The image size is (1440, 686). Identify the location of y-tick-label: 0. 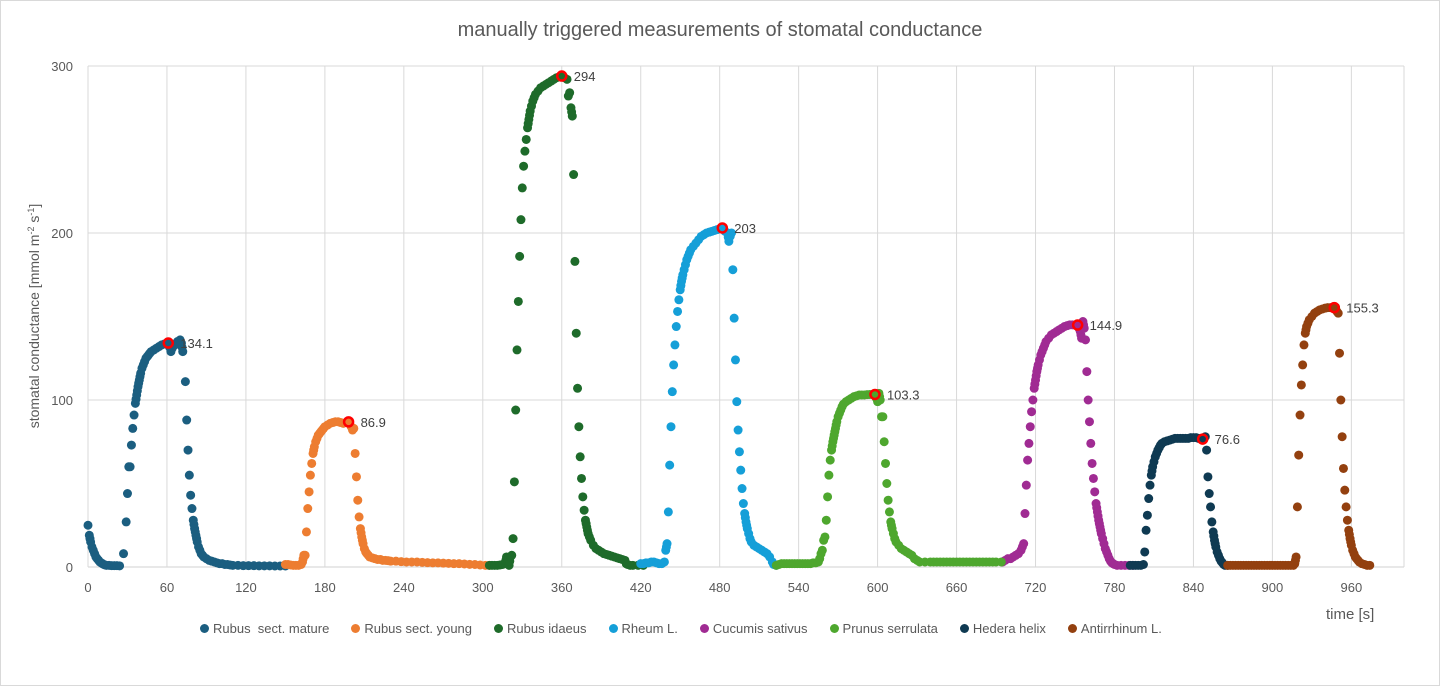
(69, 567).